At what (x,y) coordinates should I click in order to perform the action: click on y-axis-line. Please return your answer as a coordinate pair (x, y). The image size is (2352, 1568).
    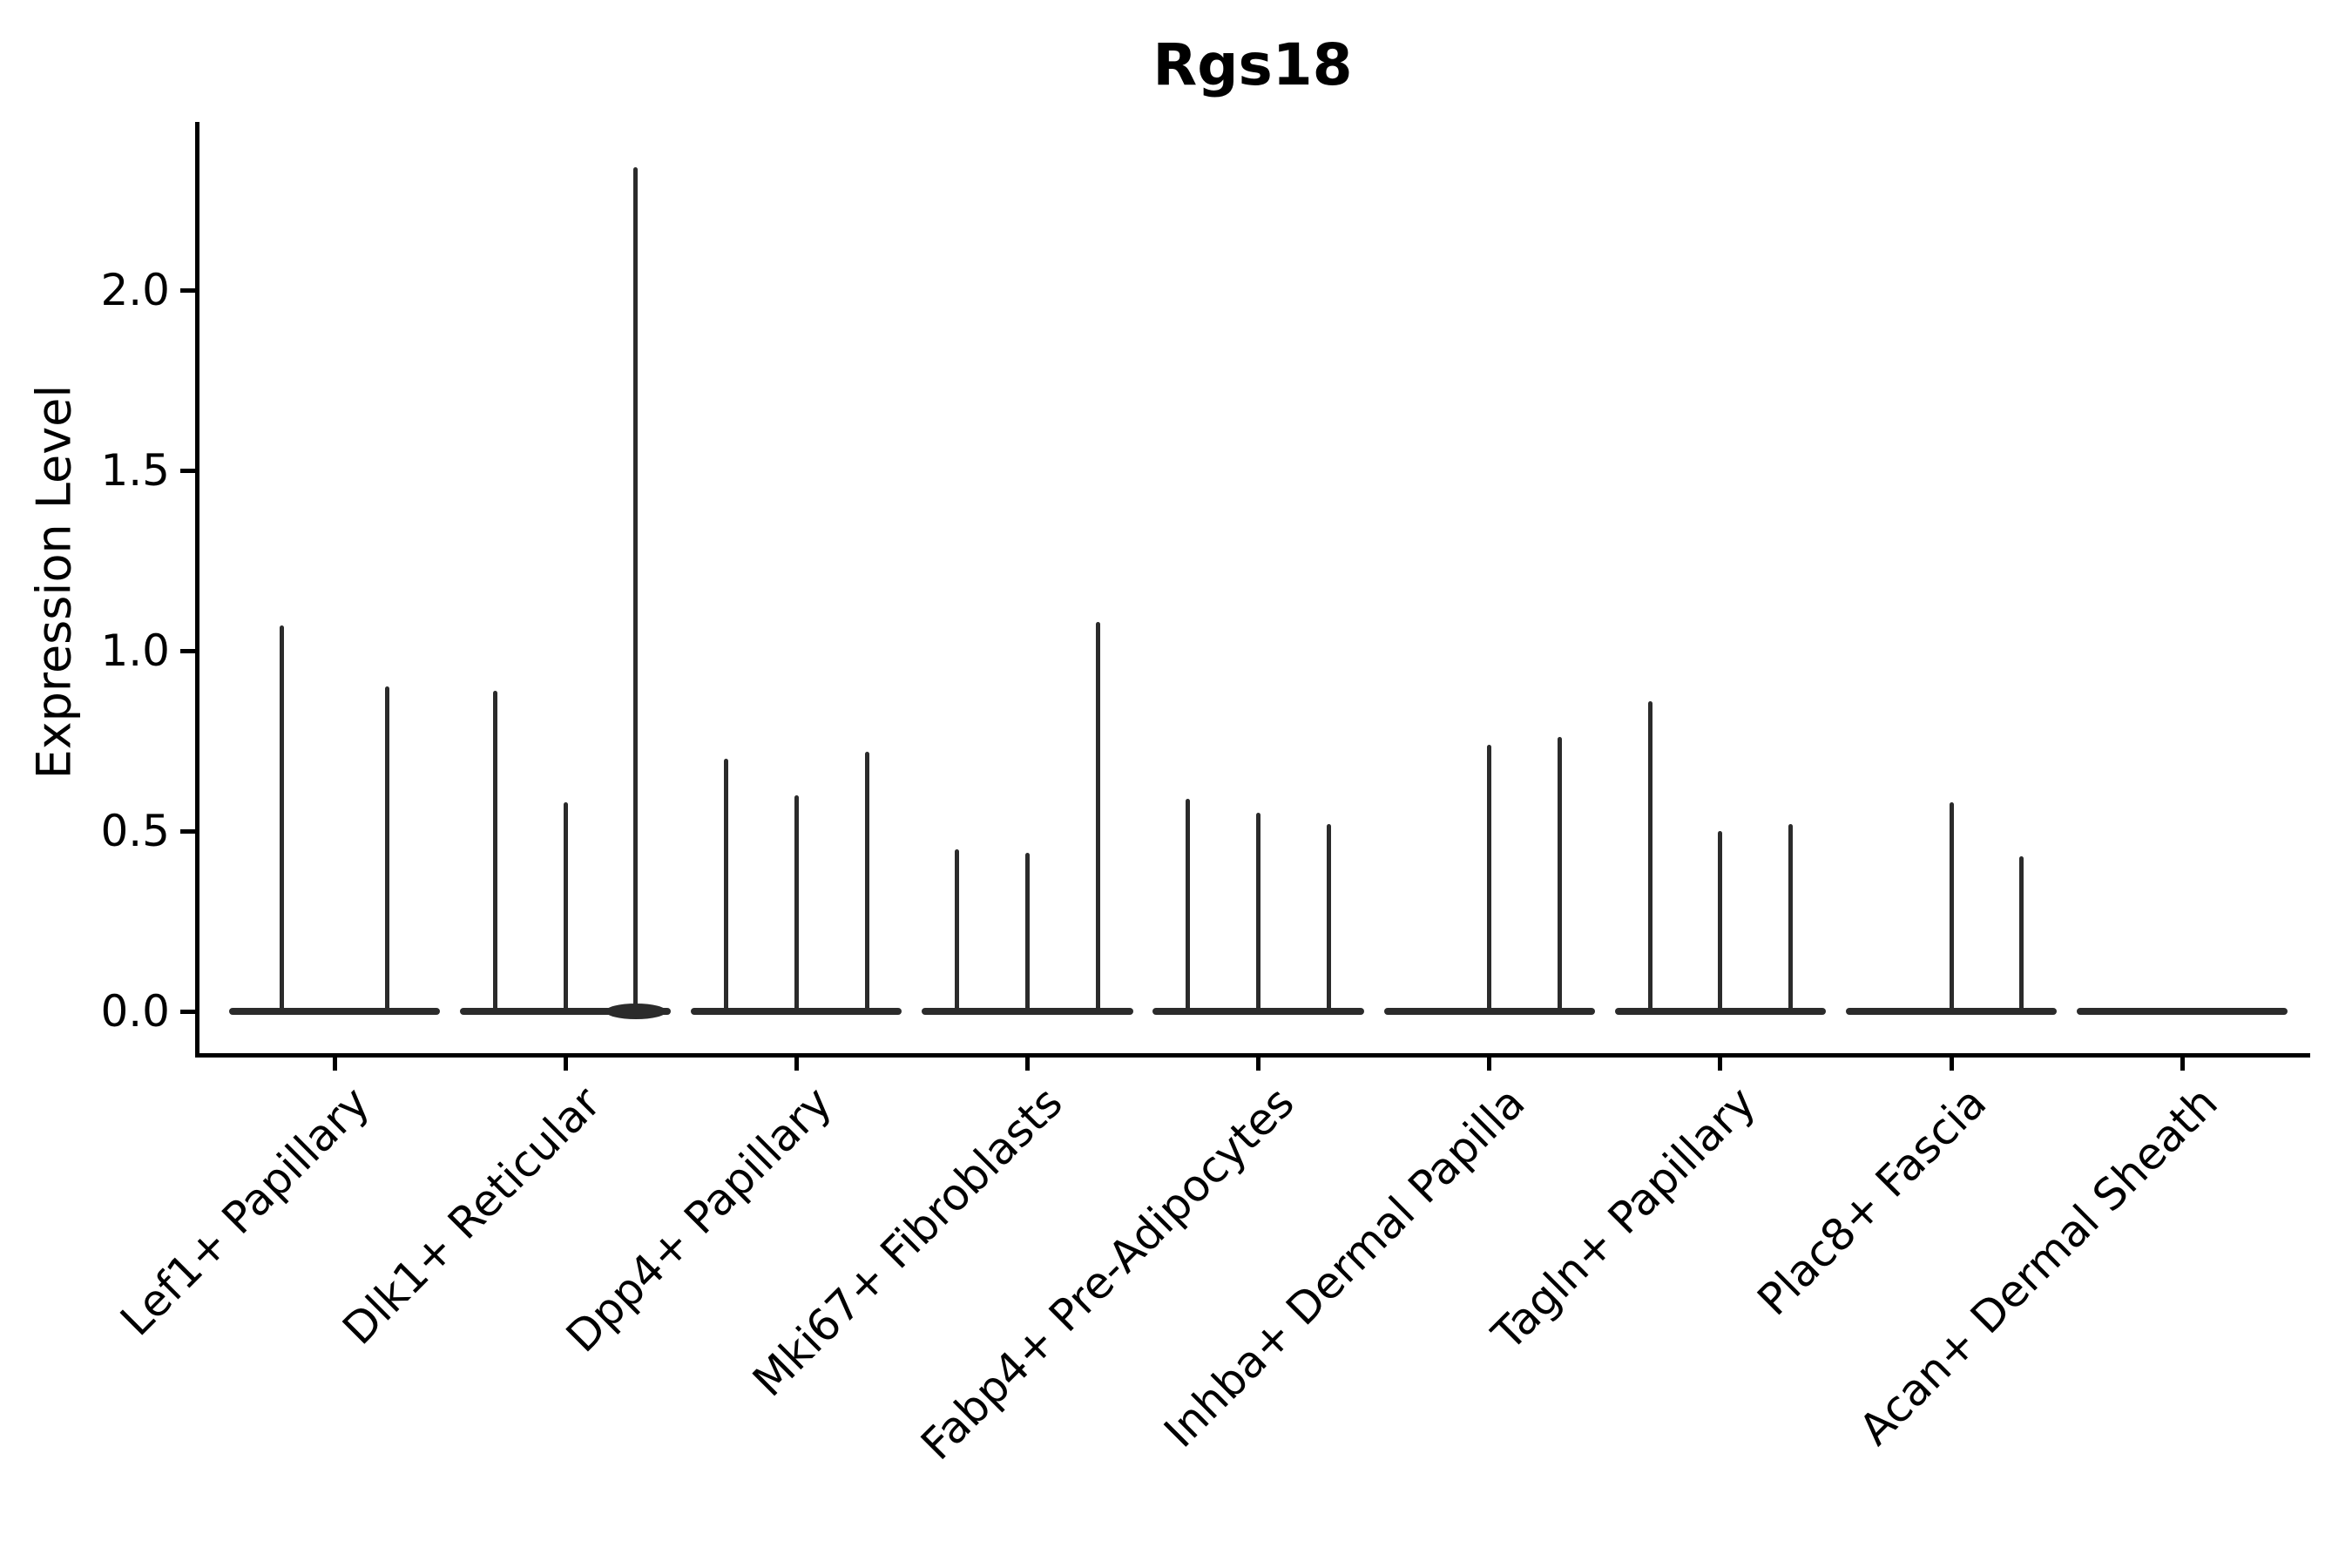
    Looking at the image, I should click on (197, 590).